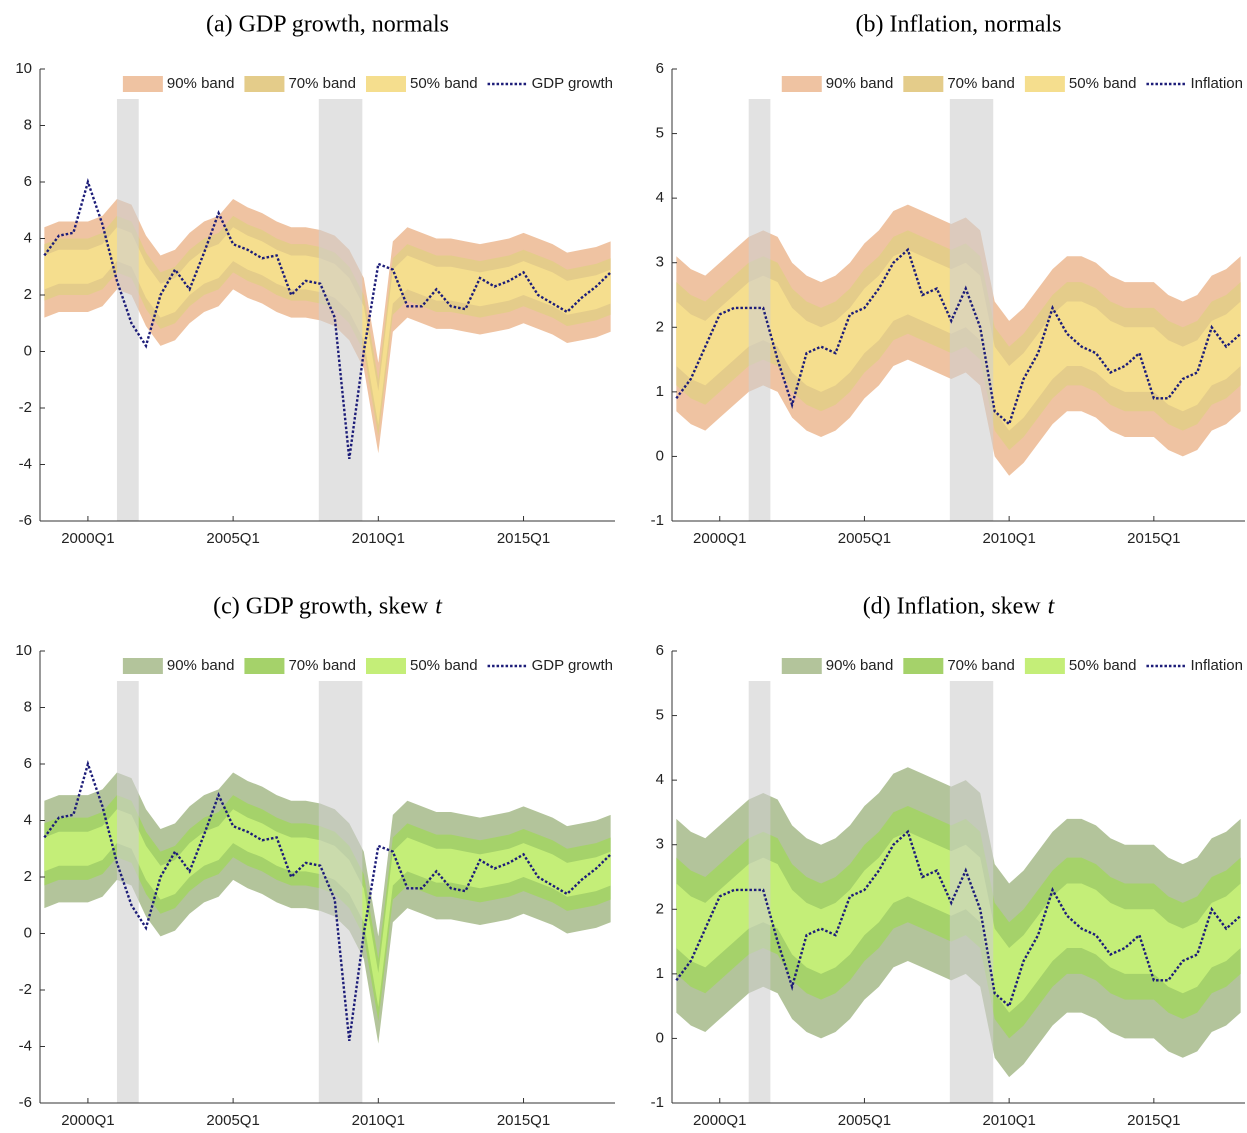  I want to click on chart-title: (a) GDP growth, normals, so click(327, 25).